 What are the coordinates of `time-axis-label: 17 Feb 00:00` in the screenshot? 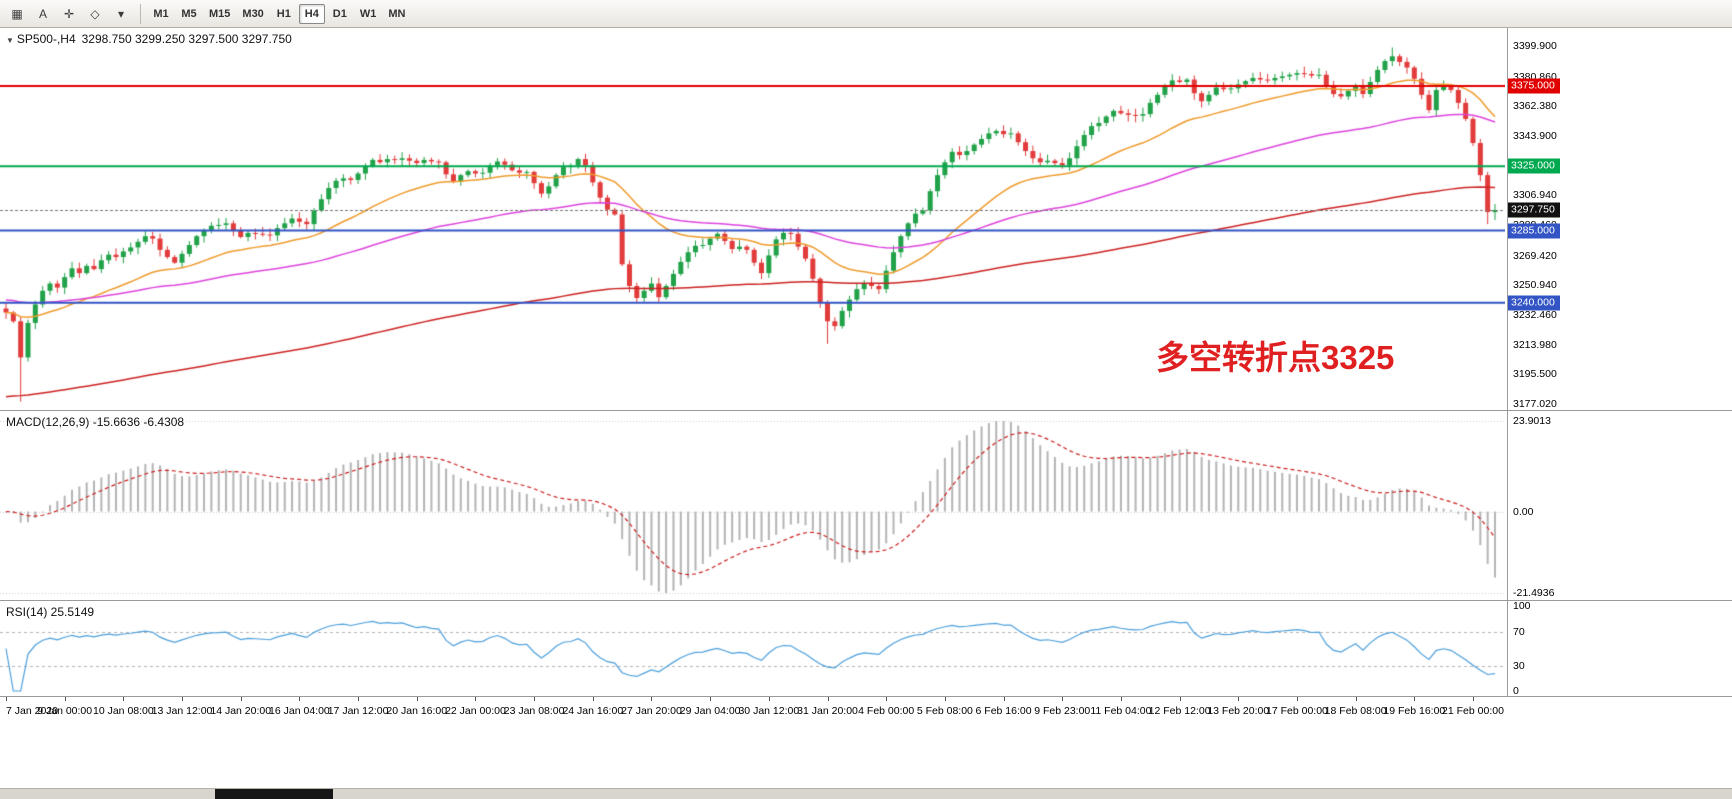 It's located at (1297, 711).